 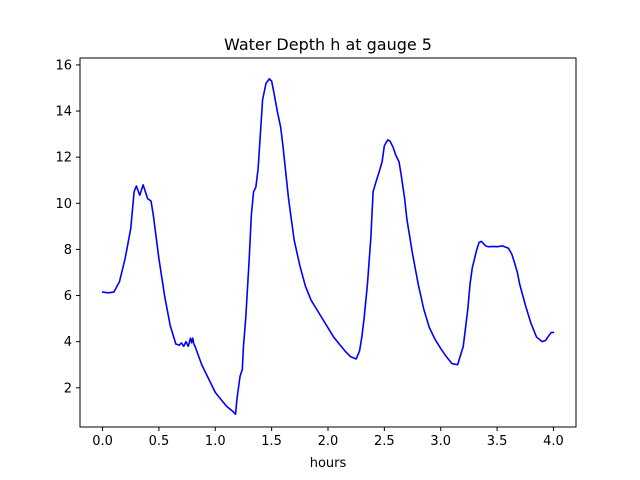 What do you see at coordinates (102, 441) in the screenshot?
I see `x-tick-label: 0.0` at bounding box center [102, 441].